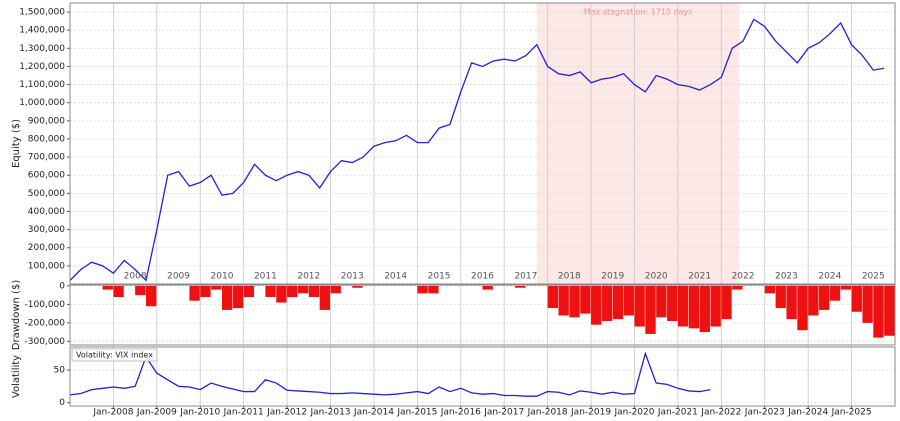  What do you see at coordinates (46, 121) in the screenshot?
I see `y-tick-label: 900,000` at bounding box center [46, 121].